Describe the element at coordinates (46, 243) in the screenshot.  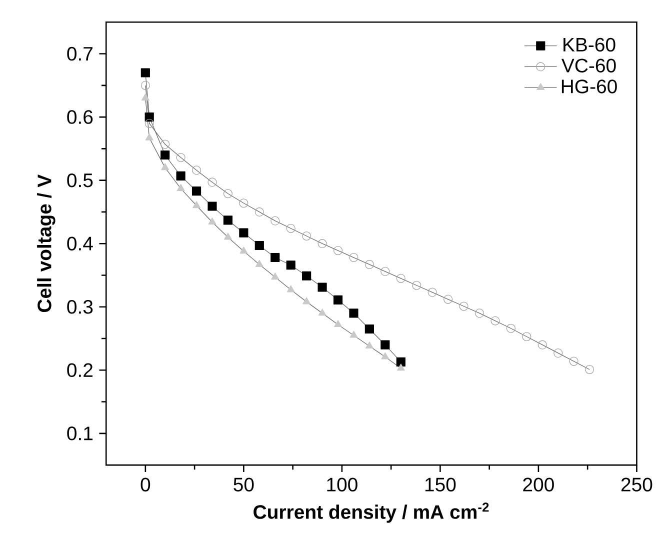
I see `y-axis-title: Cell voltage / V` at that location.